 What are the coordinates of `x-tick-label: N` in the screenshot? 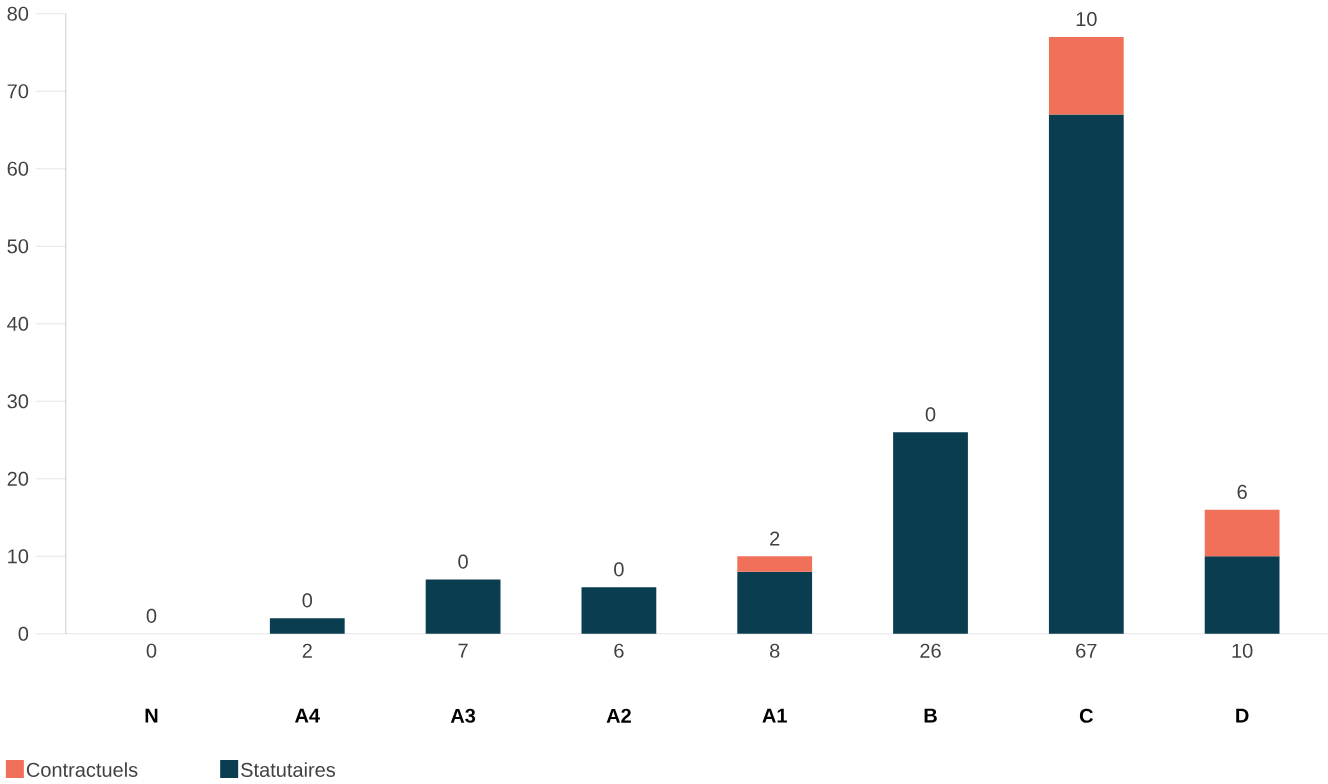 It's located at (151, 715).